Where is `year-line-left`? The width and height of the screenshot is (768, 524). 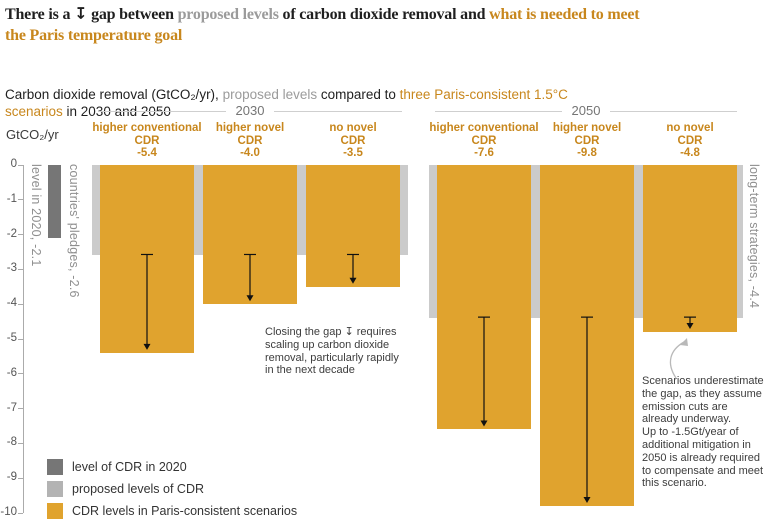
year-line-left is located at coordinates (498, 111).